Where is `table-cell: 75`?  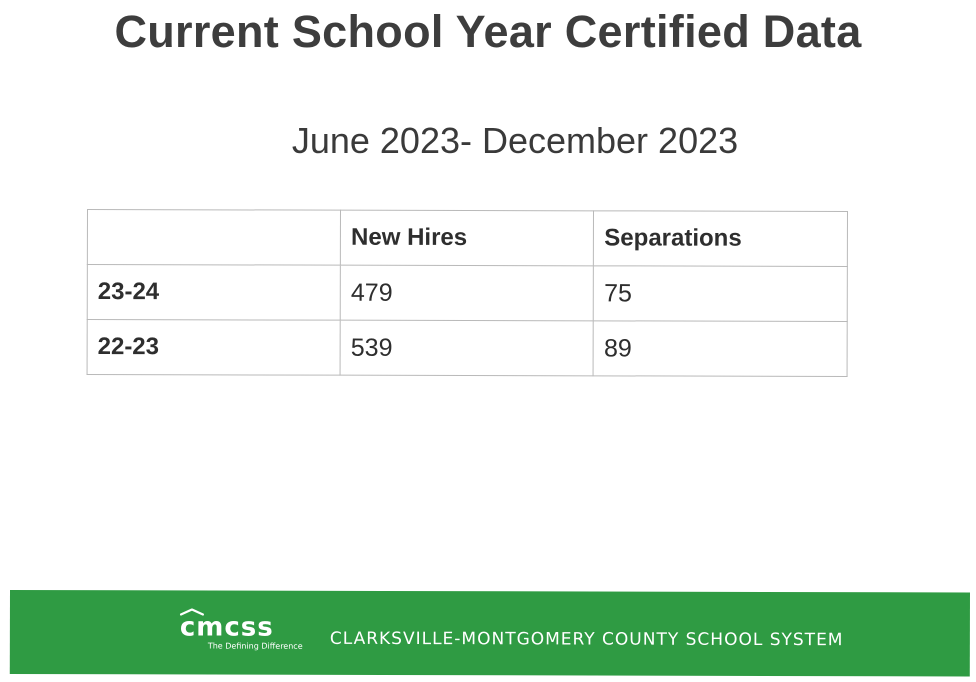
table-cell: 75 is located at coordinates (720, 293).